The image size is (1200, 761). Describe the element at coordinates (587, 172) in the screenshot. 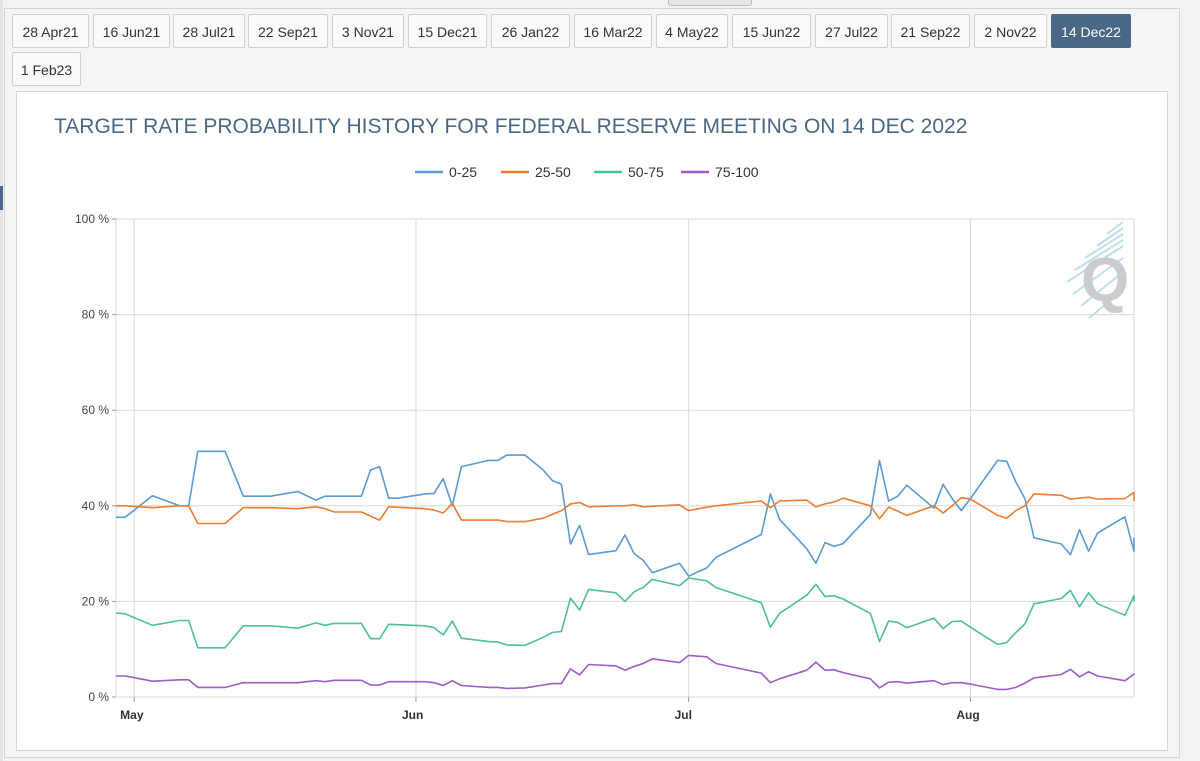

I see `chart-legend: 0-25 25-50 50-75 75-100` at that location.